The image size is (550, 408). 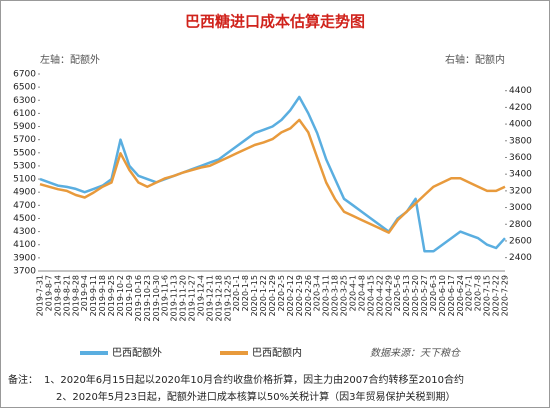 I want to click on x-tick-label: 2020-6-10, so click(x=442, y=295).